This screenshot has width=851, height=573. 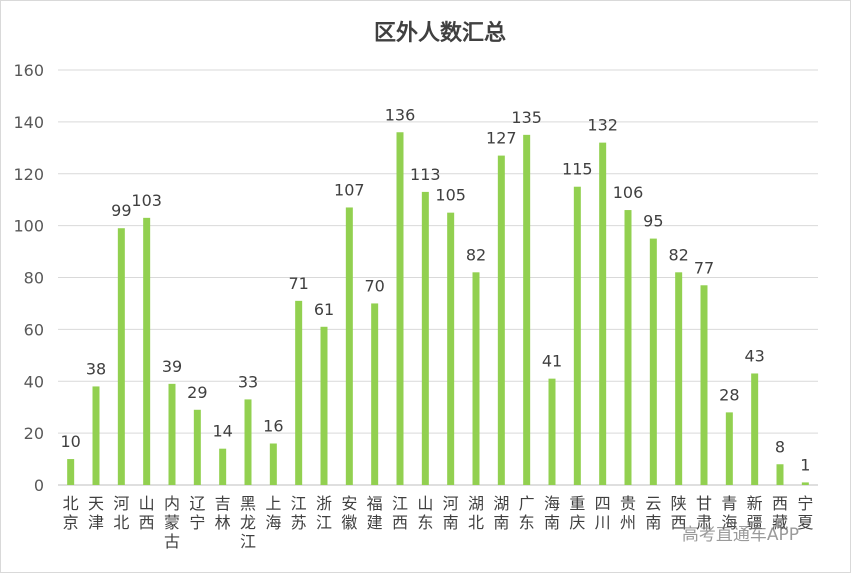 I want to click on x-tick-label-四川-1: 川, so click(x=603, y=522).